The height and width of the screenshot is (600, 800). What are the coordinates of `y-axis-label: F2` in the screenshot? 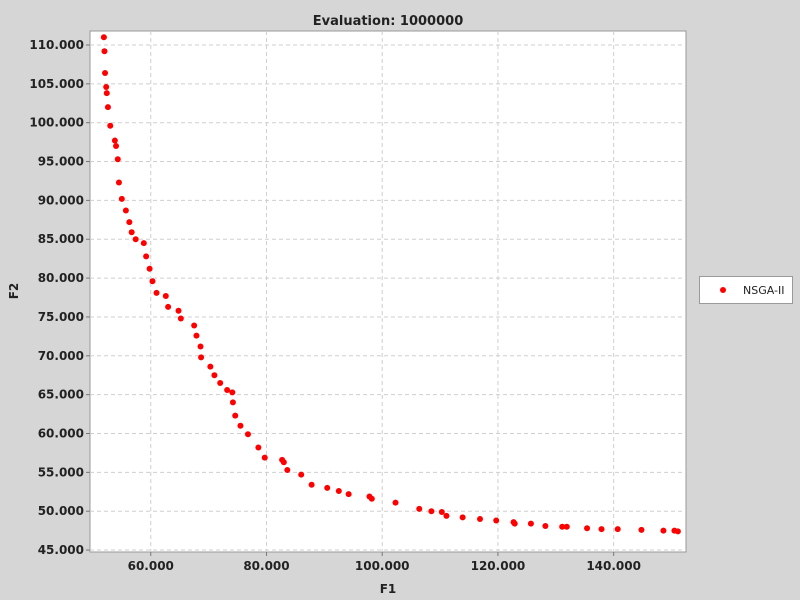 It's located at (14, 291).